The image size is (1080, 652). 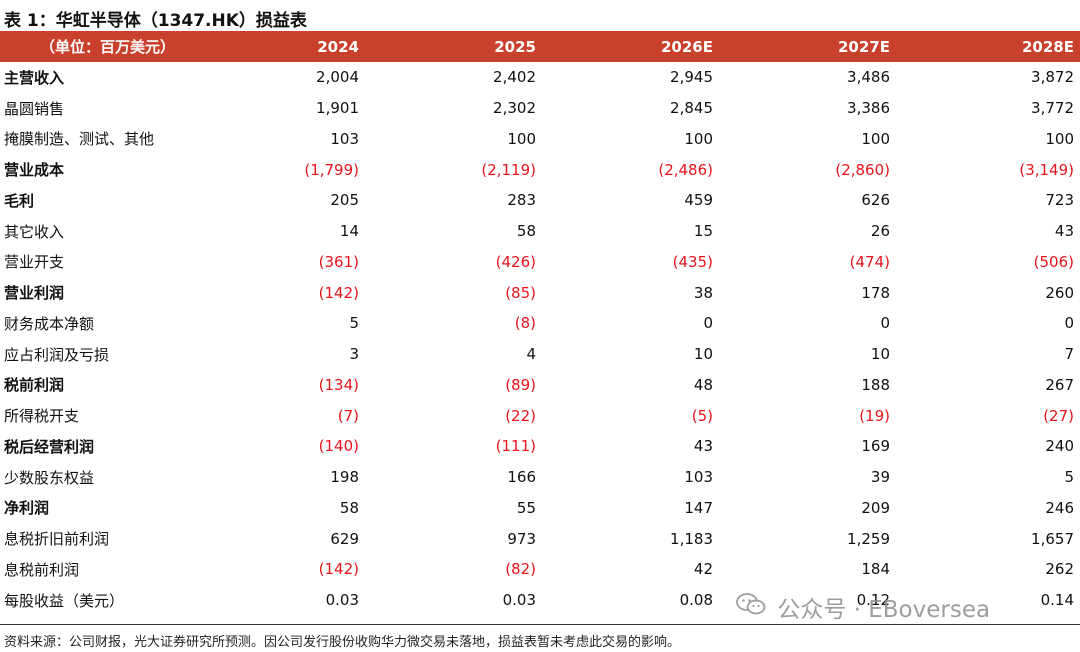 I want to click on row-label: 营业利润, so click(x=34, y=293).